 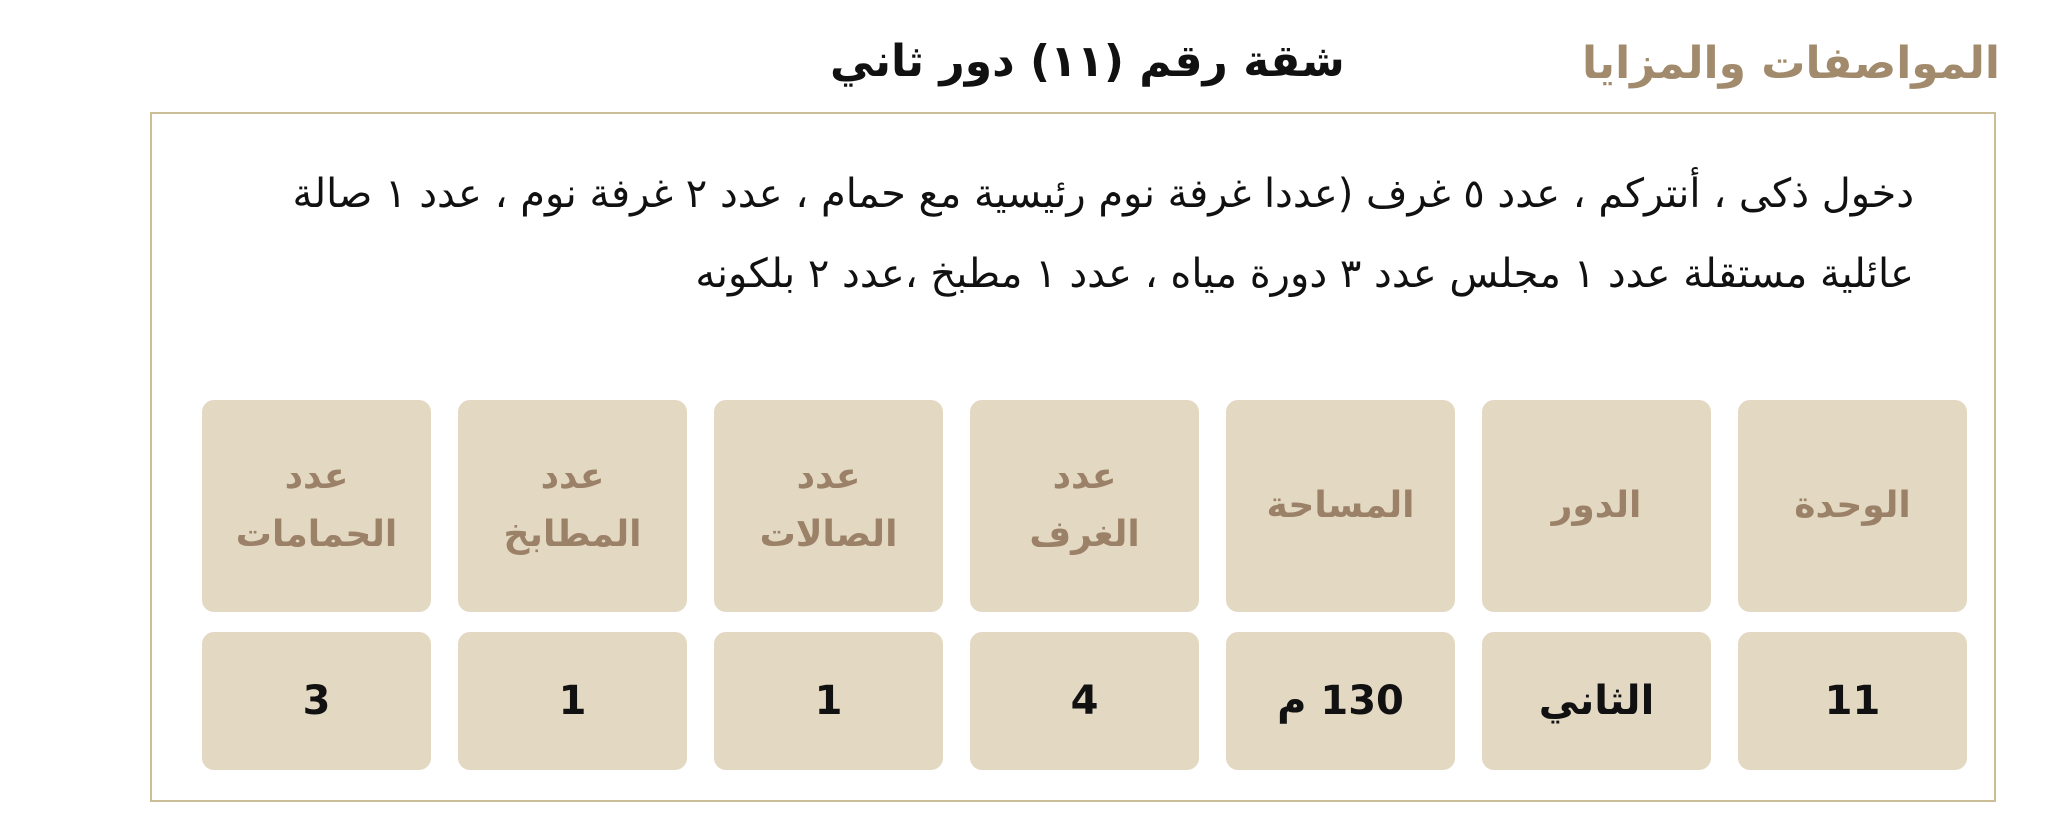 I want to click on value-unit: 11, so click(x=1852, y=701).